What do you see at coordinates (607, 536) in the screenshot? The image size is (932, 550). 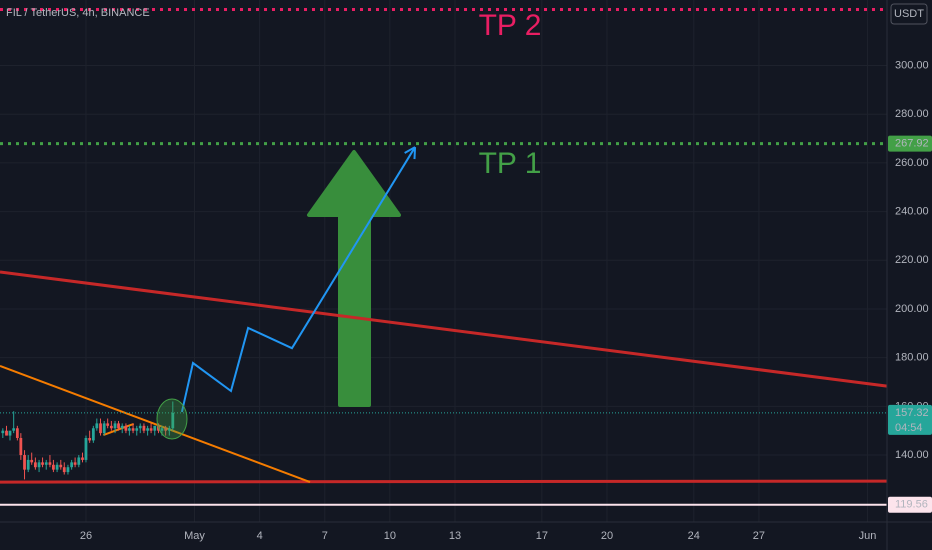 I see `x-tick-label: 20` at bounding box center [607, 536].